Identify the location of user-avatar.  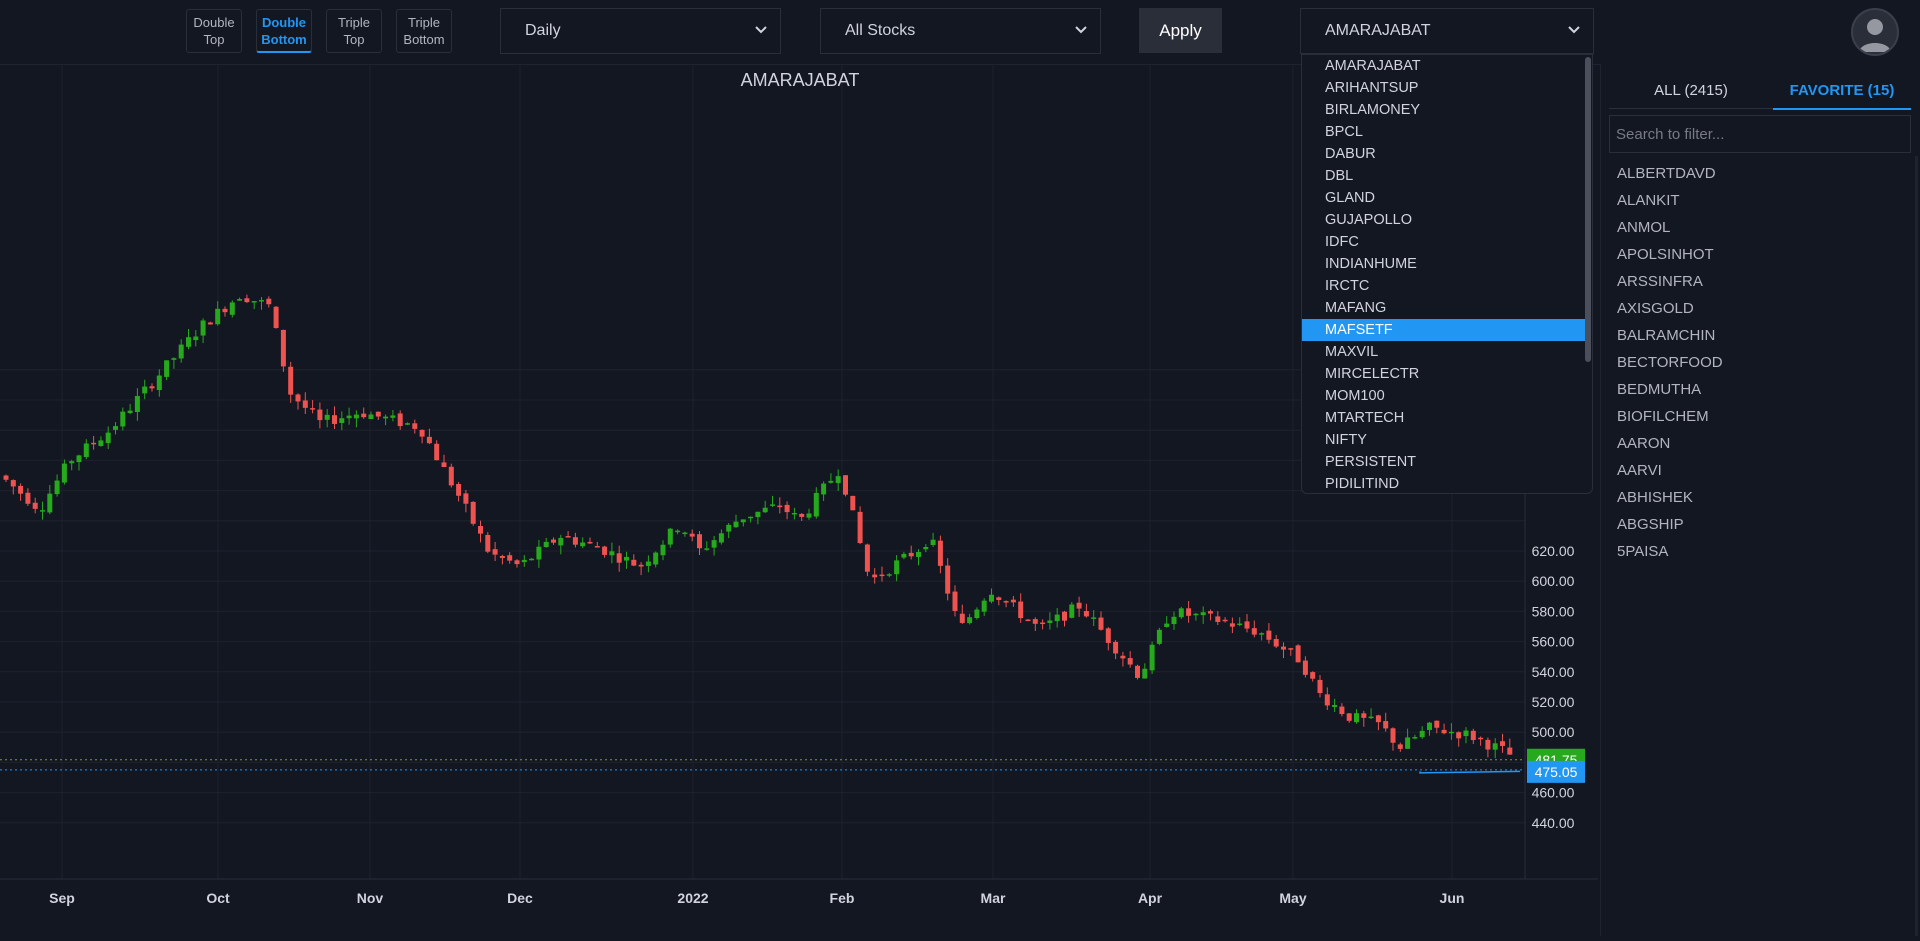
(1875, 32).